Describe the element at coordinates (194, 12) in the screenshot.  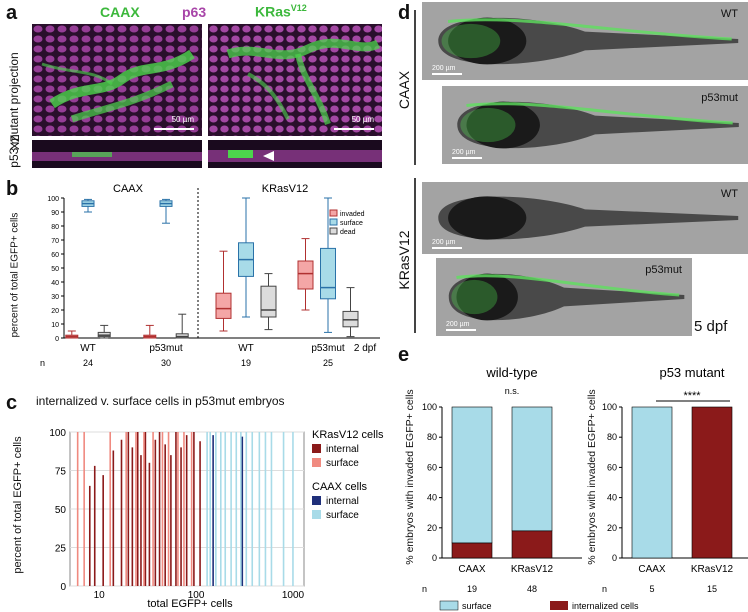
I see `p63-channel-label: p63` at that location.